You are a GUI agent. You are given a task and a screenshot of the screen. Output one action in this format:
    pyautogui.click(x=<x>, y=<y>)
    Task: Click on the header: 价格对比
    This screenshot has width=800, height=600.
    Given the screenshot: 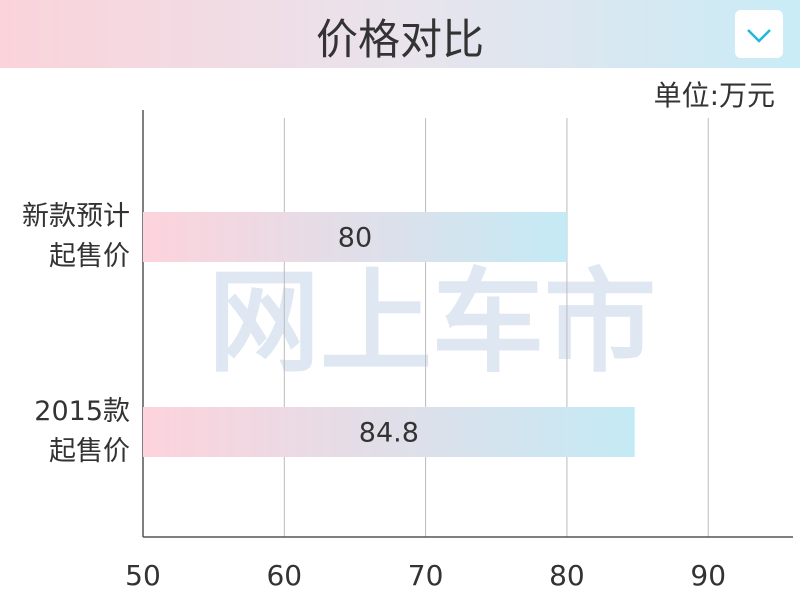 What is the action you would take?
    pyautogui.click(x=400, y=34)
    